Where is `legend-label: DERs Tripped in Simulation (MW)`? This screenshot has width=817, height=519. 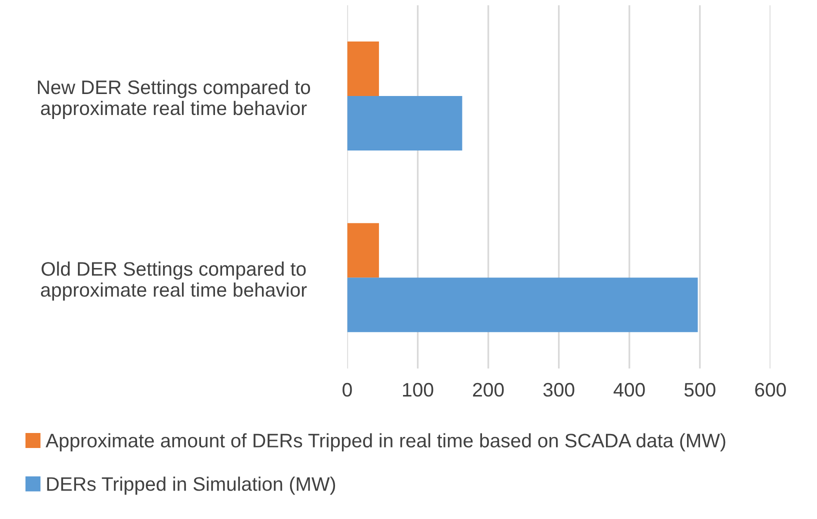 legend-label: DERs Tripped in Simulation (MW) is located at coordinates (191, 485).